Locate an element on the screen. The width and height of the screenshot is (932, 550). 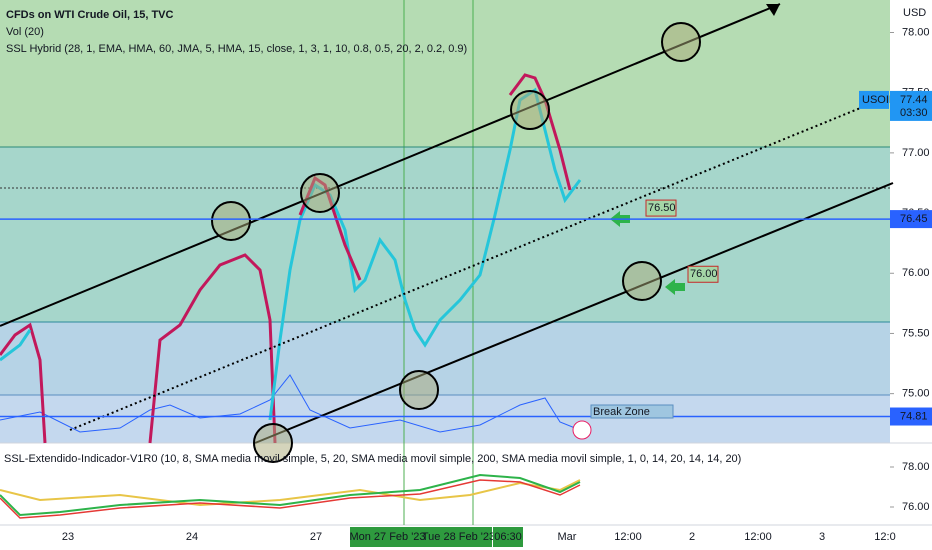
last-price-badge is located at coordinates (911, 105).